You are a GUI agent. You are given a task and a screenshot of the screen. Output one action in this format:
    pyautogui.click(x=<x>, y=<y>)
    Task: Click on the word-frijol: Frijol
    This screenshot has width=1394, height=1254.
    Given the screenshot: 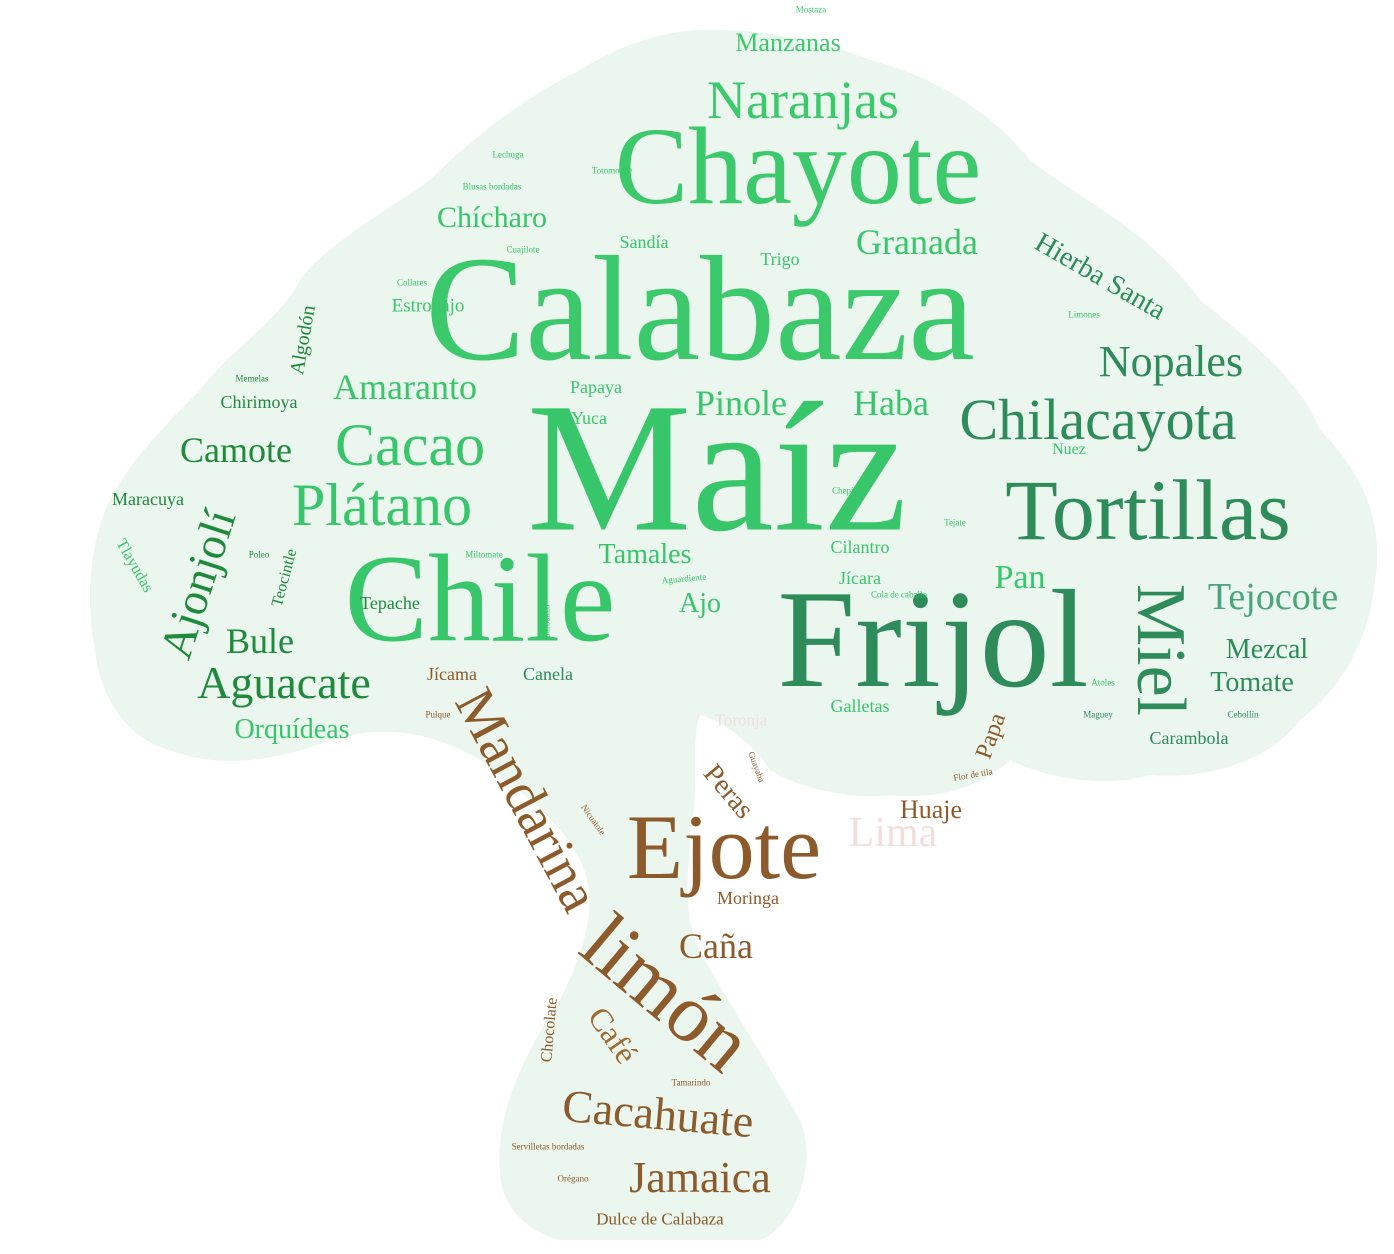 What is the action you would take?
    pyautogui.click(x=933, y=639)
    